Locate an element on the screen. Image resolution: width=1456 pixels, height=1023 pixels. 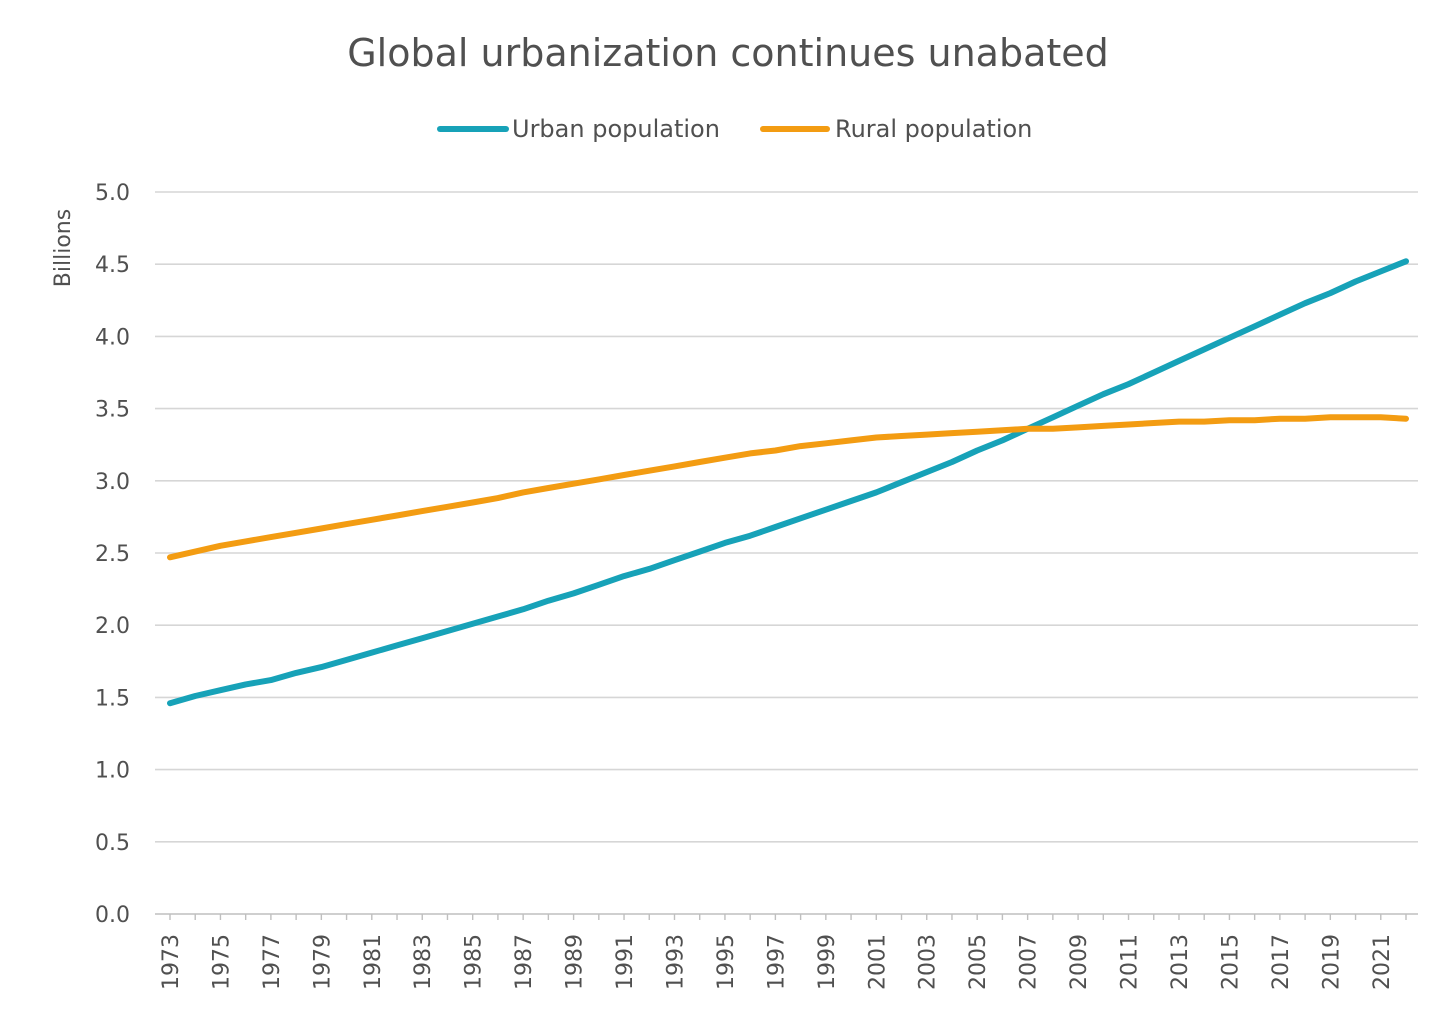
x-tick-label: 1993 is located at coordinates (675, 962).